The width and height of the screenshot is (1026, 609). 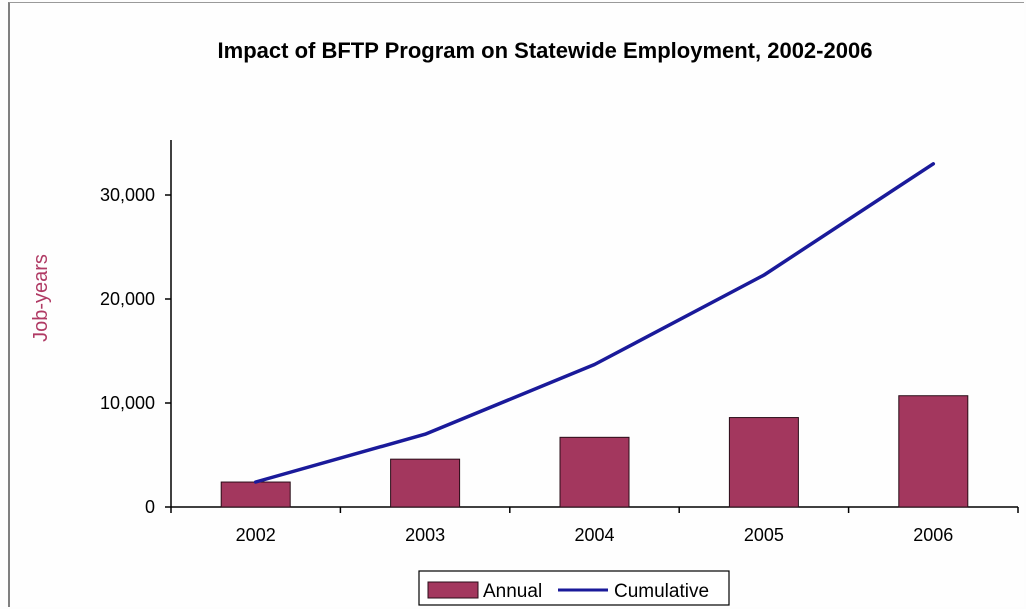 I want to click on y-tick-label: 0, so click(x=150, y=507).